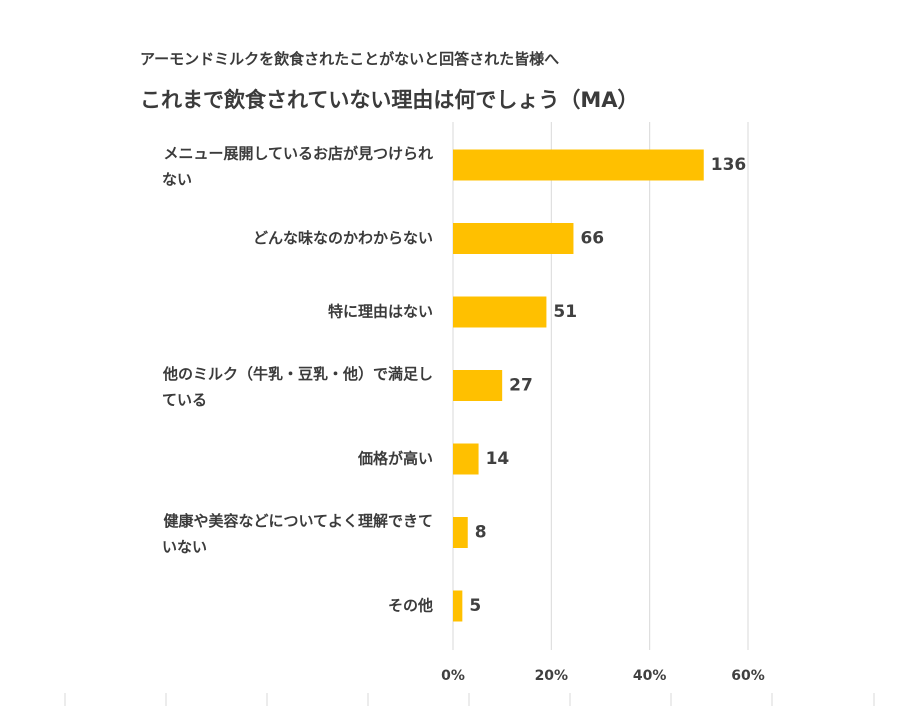  Describe the element at coordinates (481, 533) in the screenshot. I see `data-label: 8` at that location.